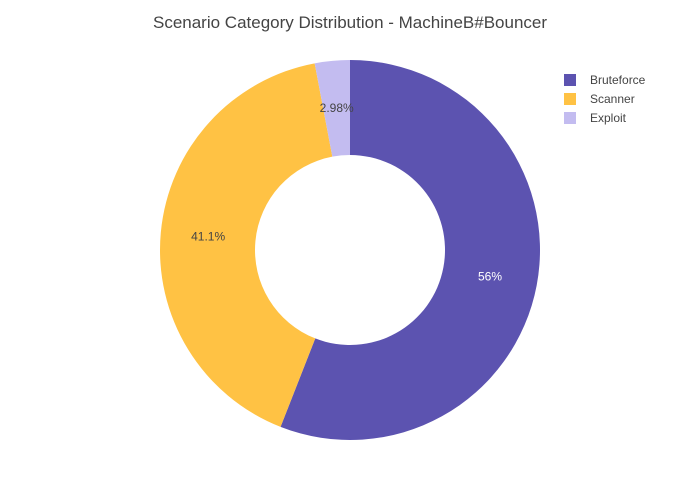 The width and height of the screenshot is (700, 500). Describe the element at coordinates (618, 79) in the screenshot. I see `legend-label-bruteforce: Bruteforce` at that location.